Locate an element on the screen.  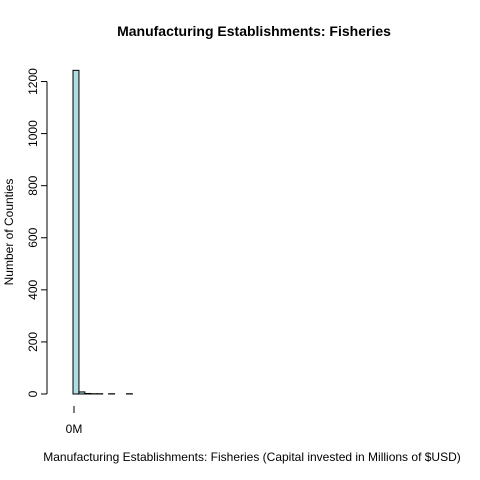
chart-title: Manufacturing Establishments: Fisheries is located at coordinates (254, 31).